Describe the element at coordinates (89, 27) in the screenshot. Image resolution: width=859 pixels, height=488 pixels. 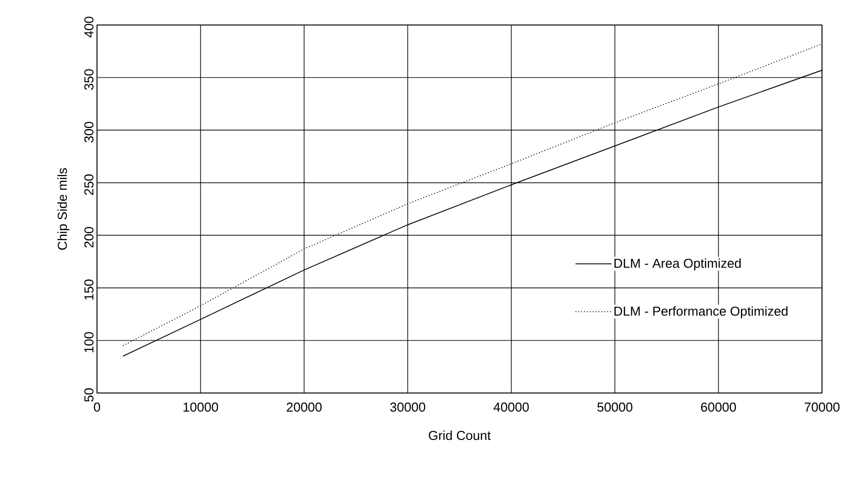
I see `y-tick-label: 400` at that location.